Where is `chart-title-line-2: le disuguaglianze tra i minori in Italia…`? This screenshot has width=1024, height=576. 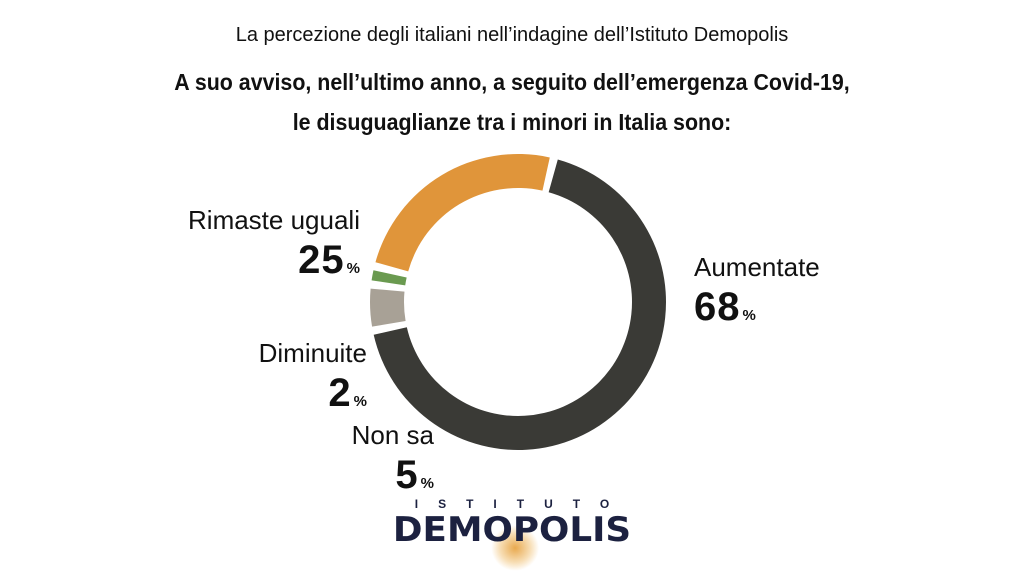
chart-title-line-2: le disuguaglianze tra i minori in Italia… is located at coordinates (512, 122).